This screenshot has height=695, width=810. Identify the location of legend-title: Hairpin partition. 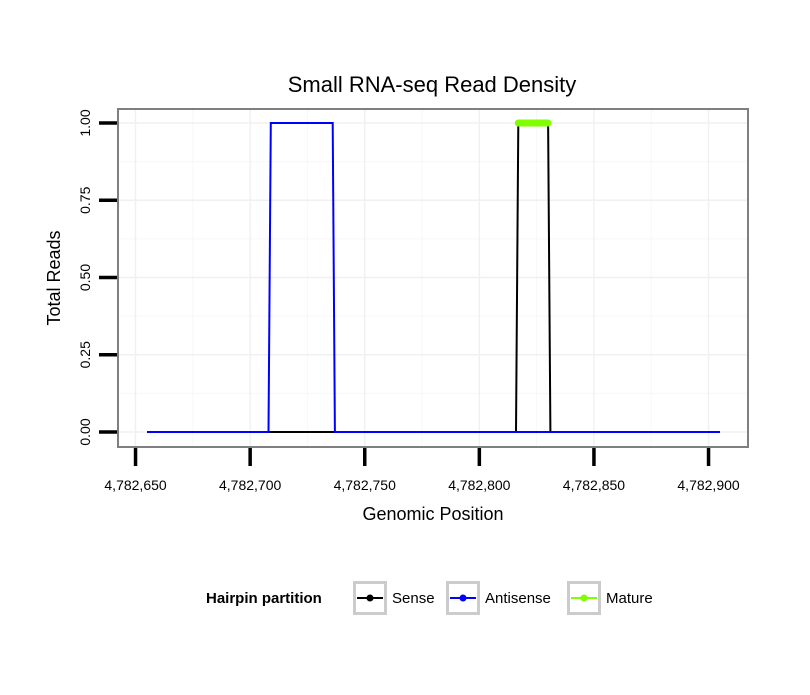
(264, 598).